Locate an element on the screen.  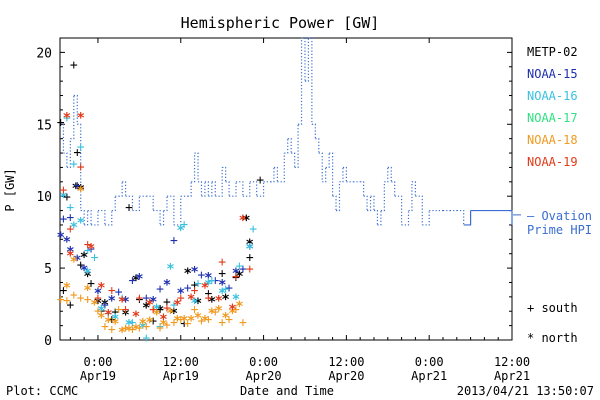
x-tick-time: 0:00 is located at coordinates (429, 362).